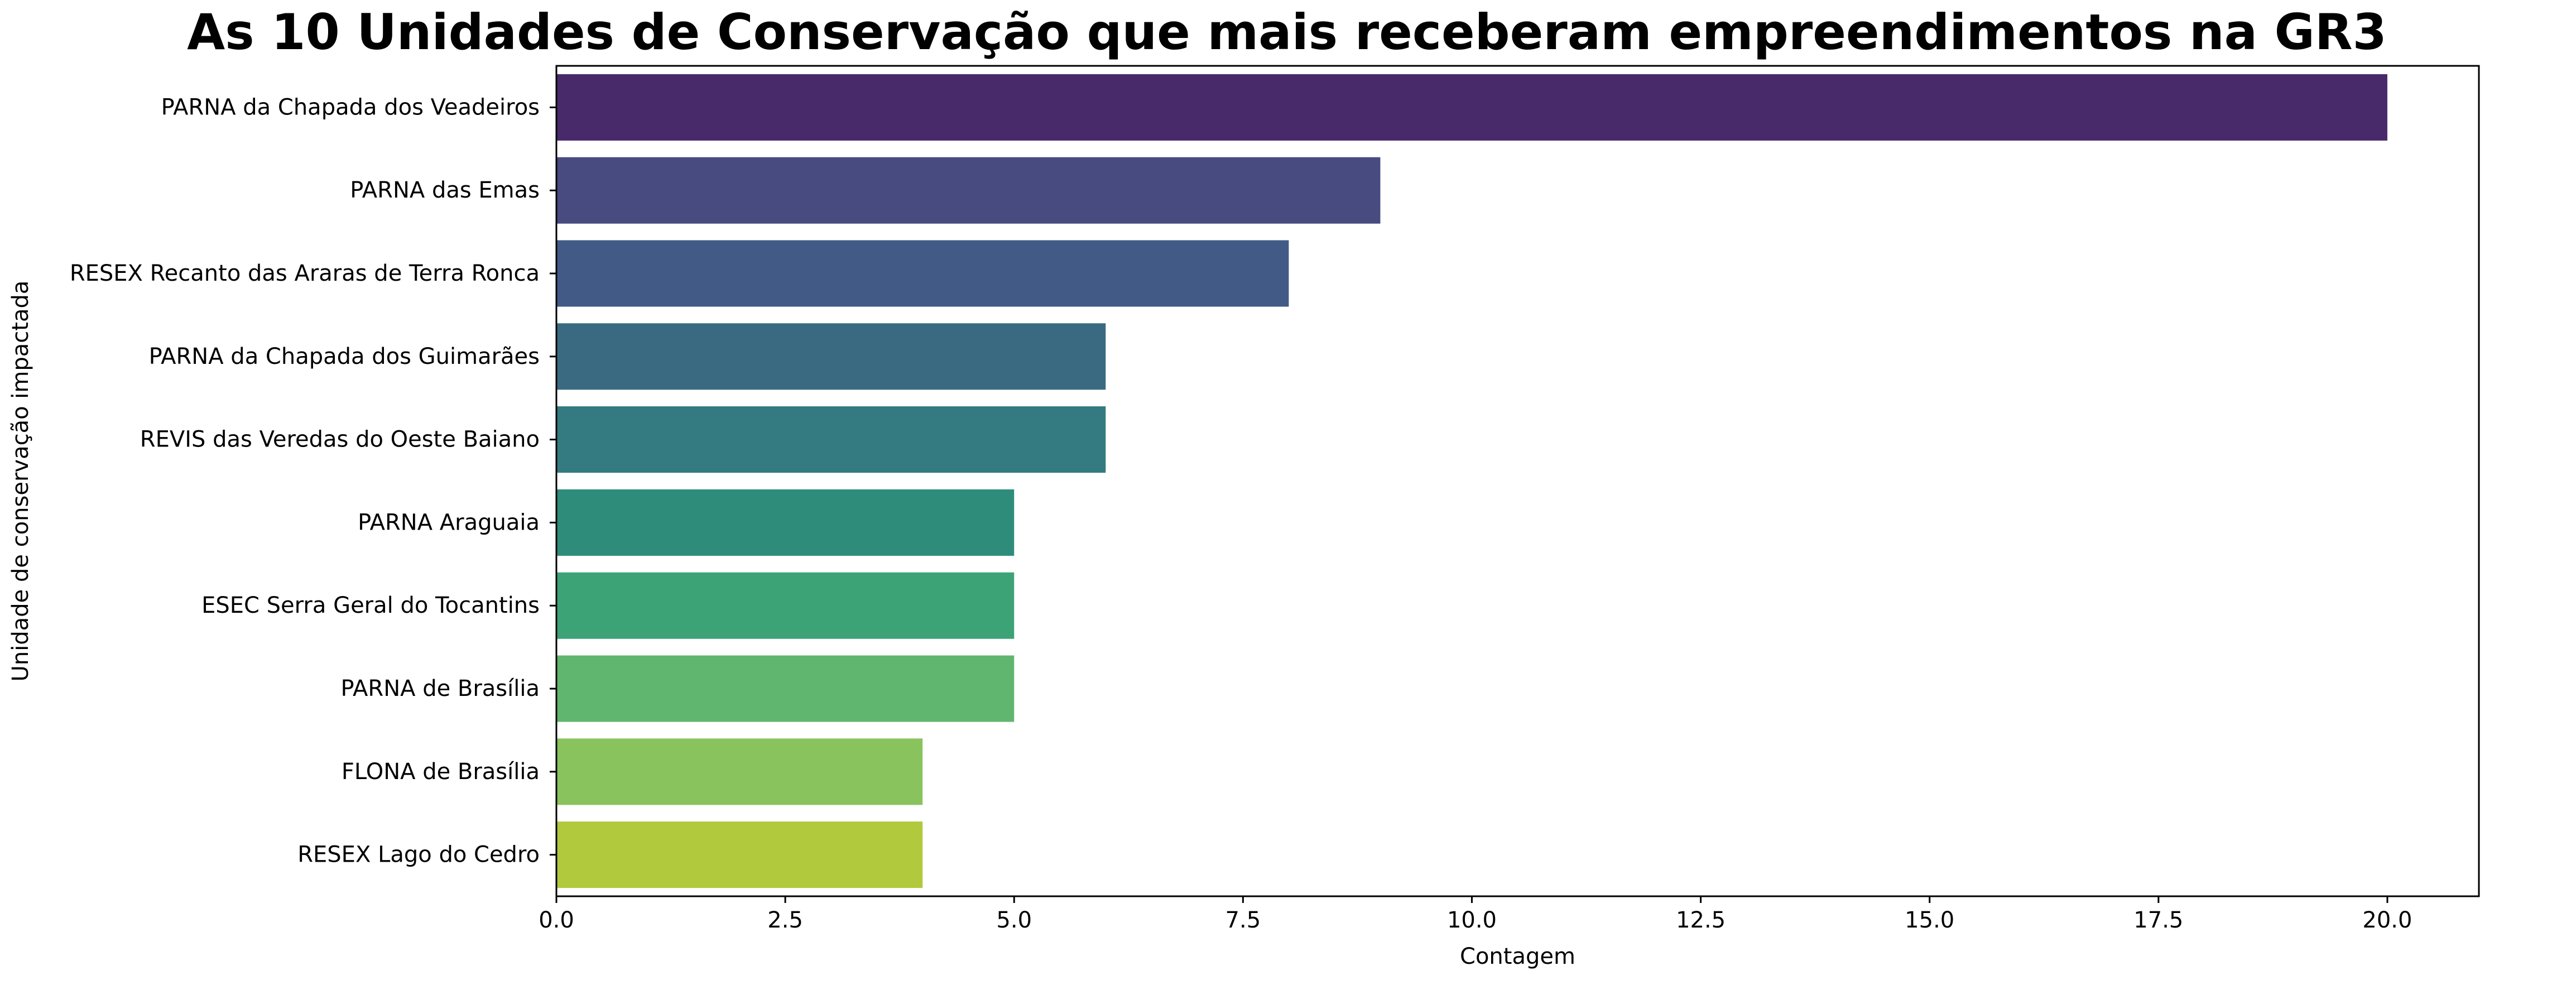 The image size is (2576, 985). What do you see at coordinates (20, 481) in the screenshot?
I see `y-axis-label: Unidade de conservação impactada` at bounding box center [20, 481].